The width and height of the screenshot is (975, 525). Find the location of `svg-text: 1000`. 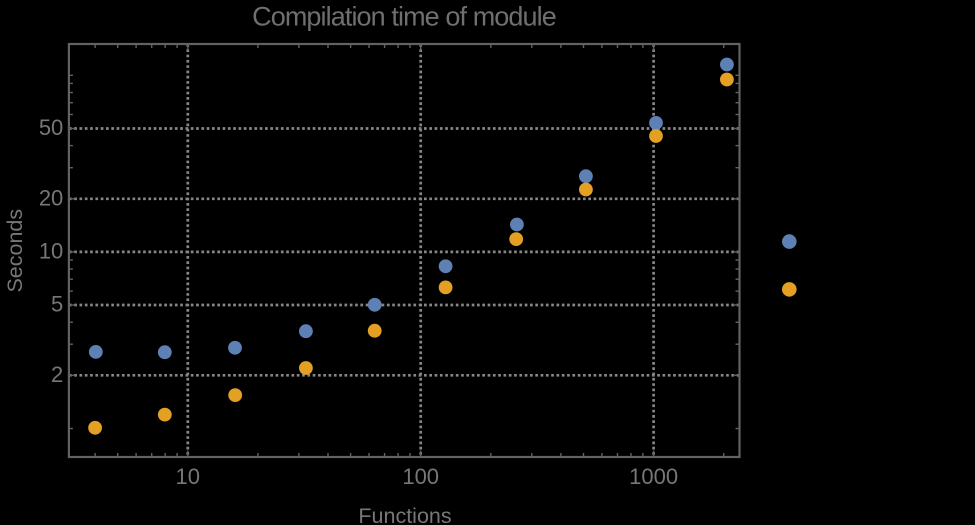

svg-text: 1000 is located at coordinates (653, 476).